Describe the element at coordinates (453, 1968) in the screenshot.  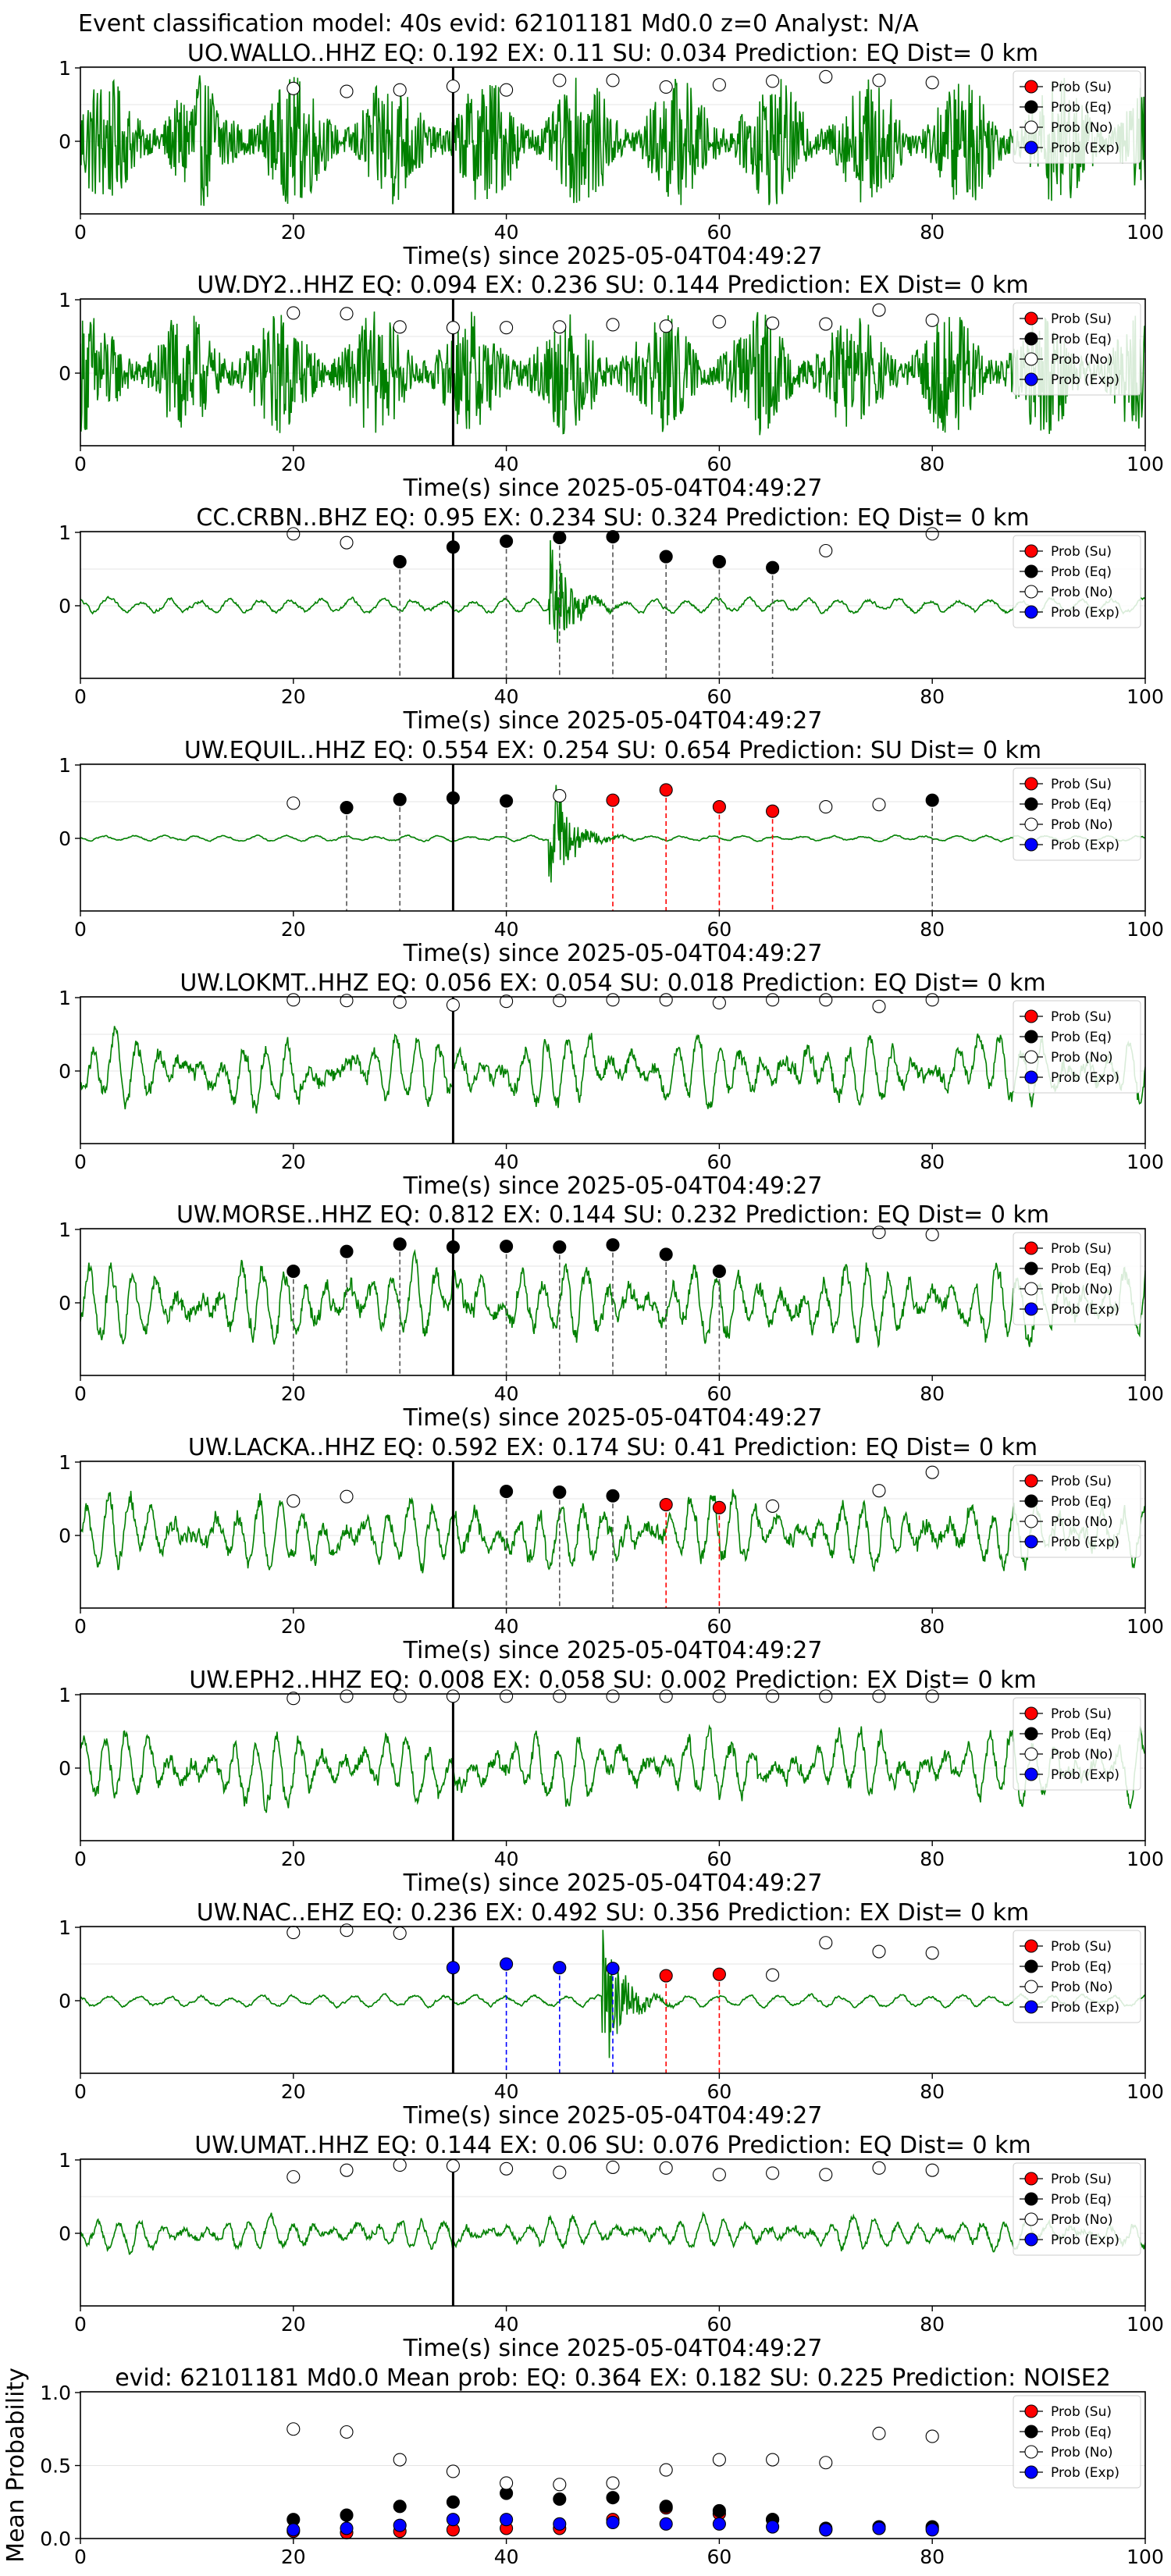
I see `prob-marker-exp` at that location.